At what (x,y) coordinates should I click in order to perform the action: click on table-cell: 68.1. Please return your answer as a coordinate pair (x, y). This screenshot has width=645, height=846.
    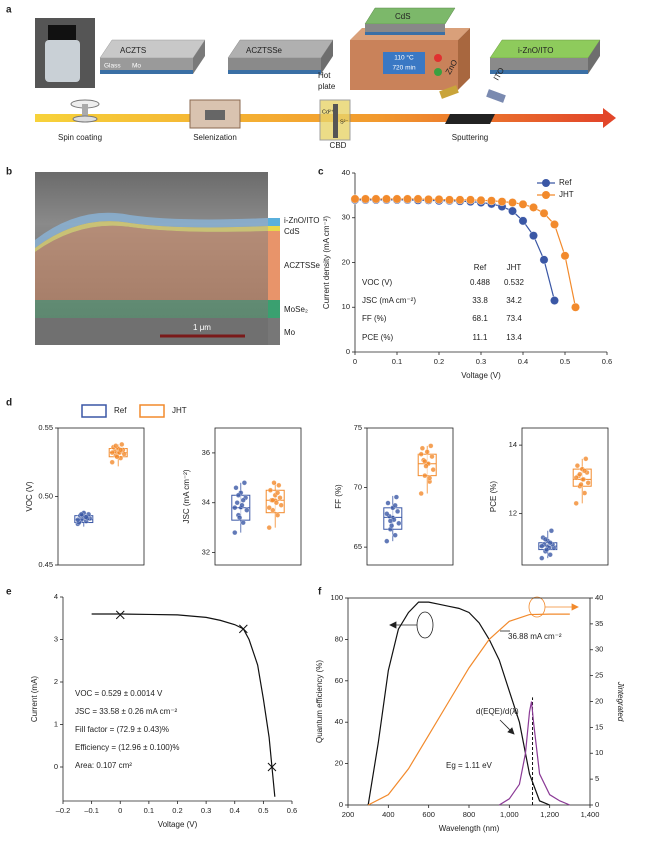
    Looking at the image, I should click on (480, 318).